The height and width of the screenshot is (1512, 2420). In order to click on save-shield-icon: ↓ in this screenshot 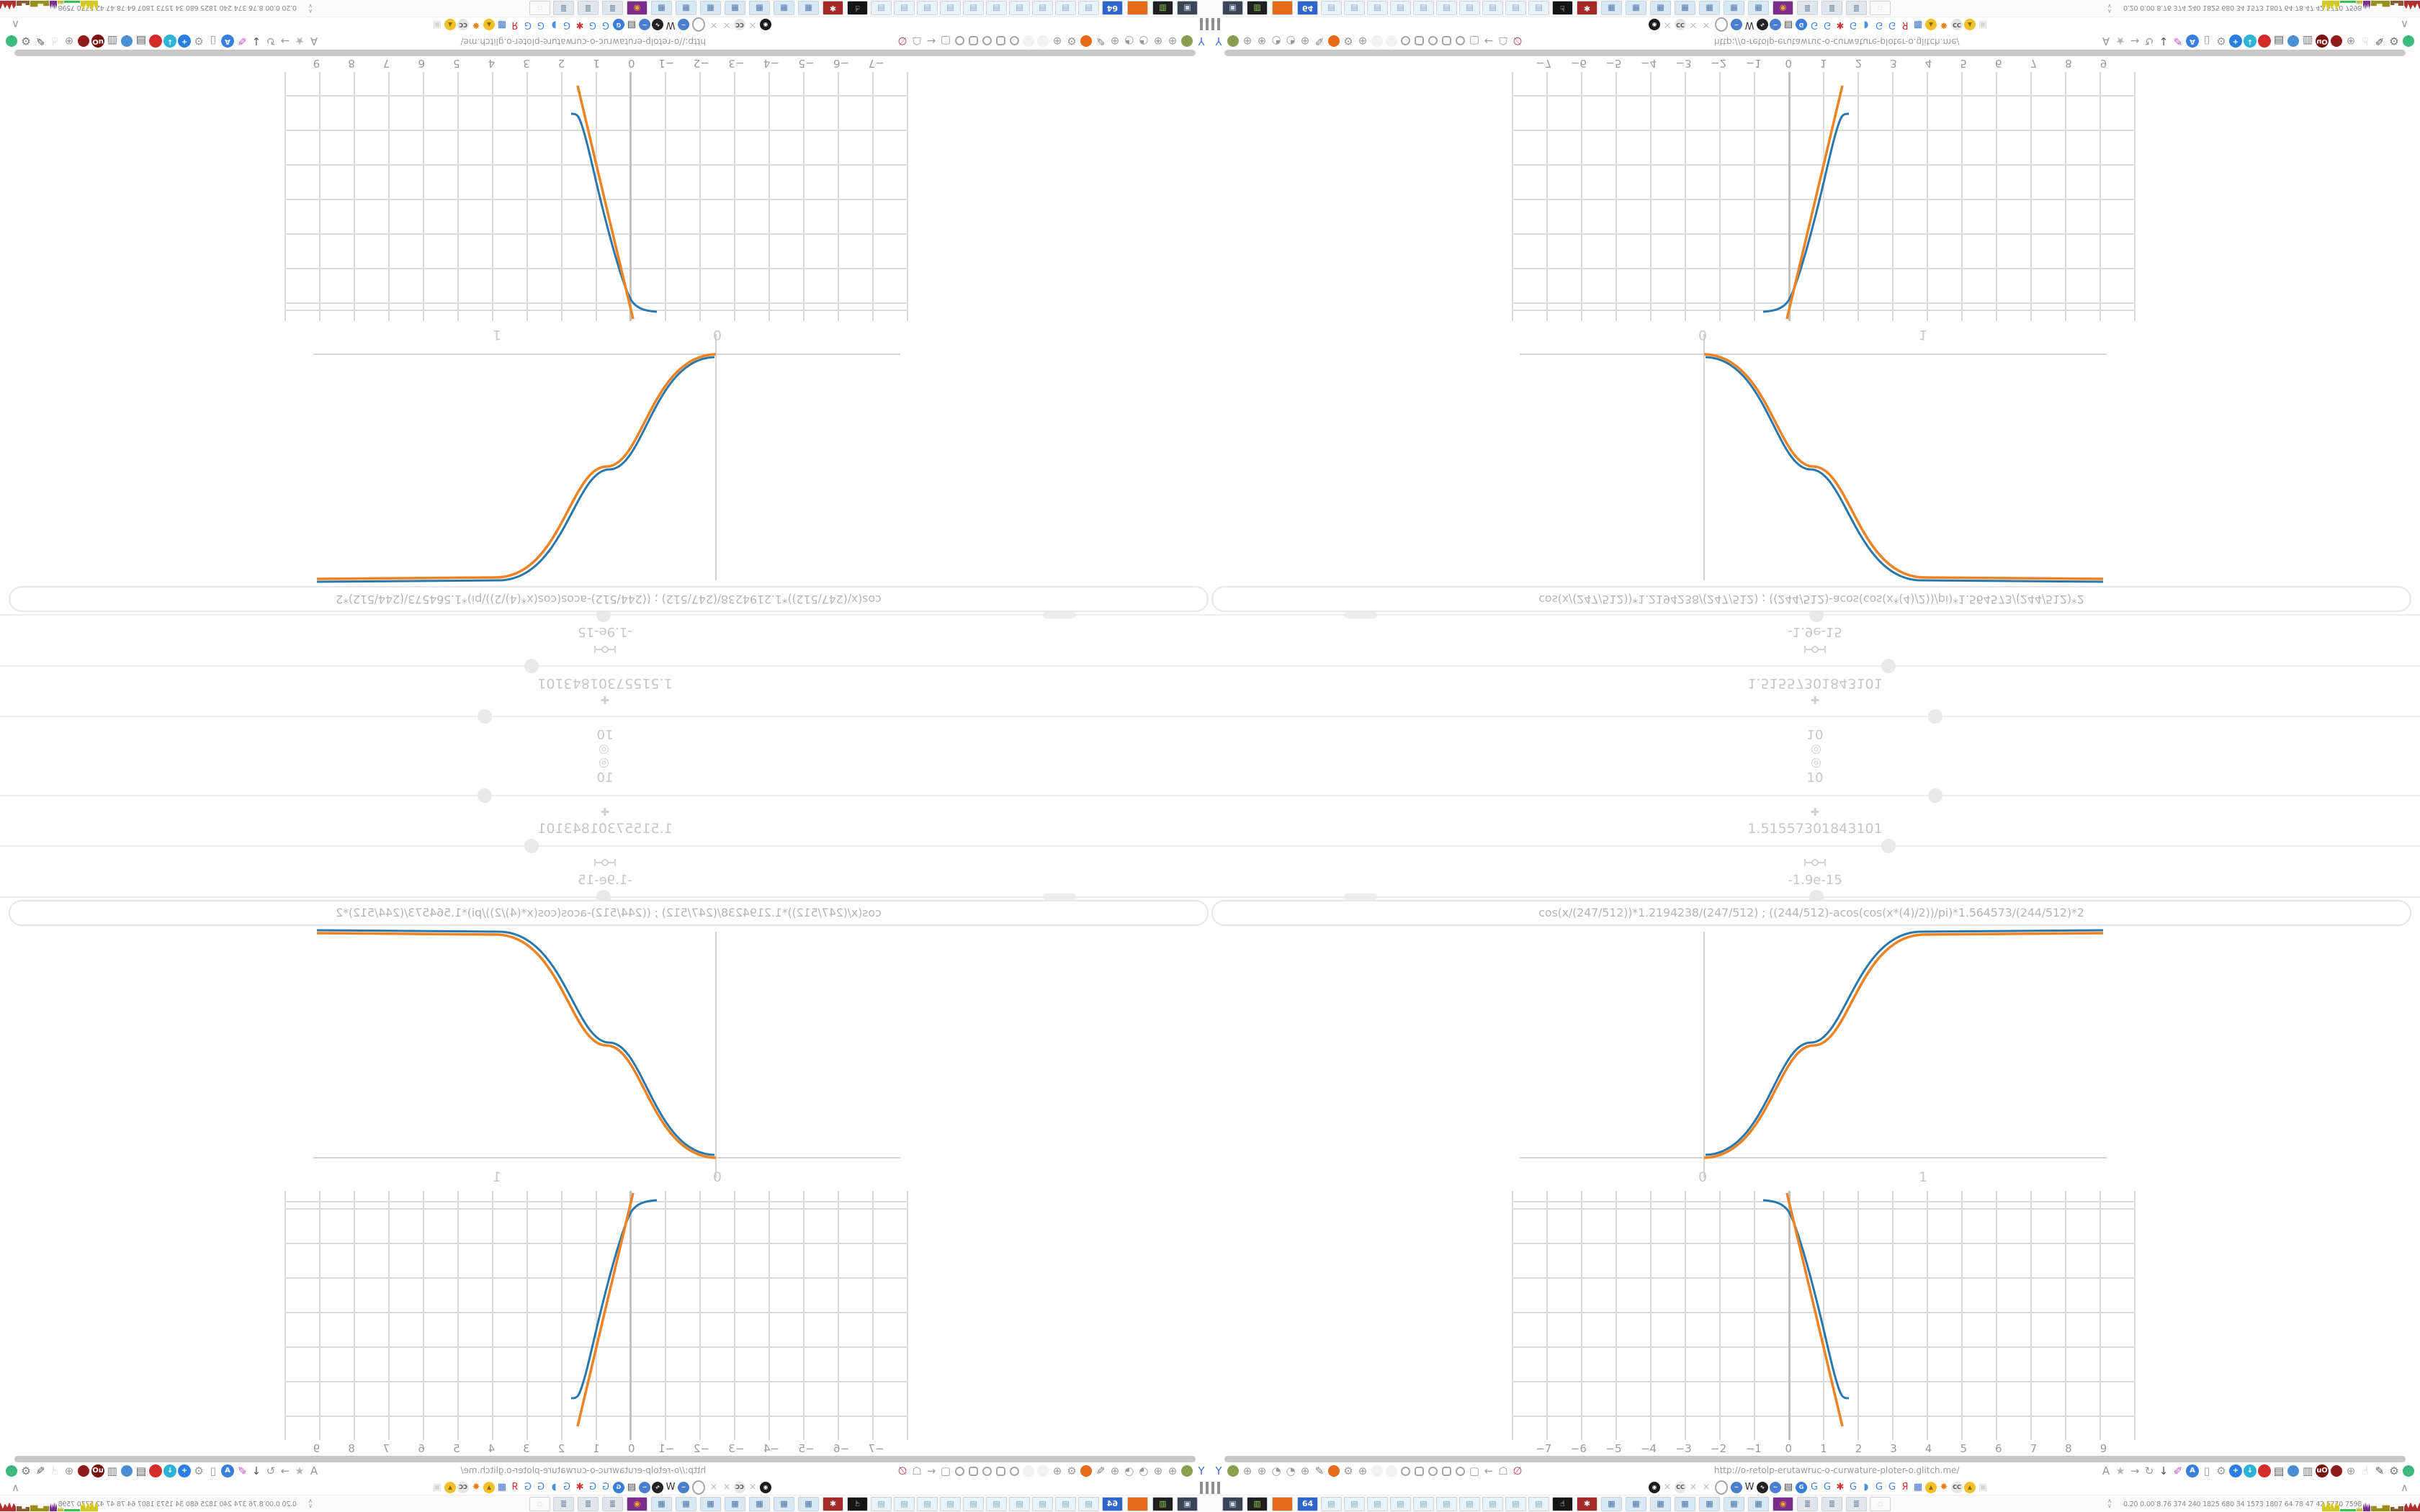, I will do `click(2250, 41)`.